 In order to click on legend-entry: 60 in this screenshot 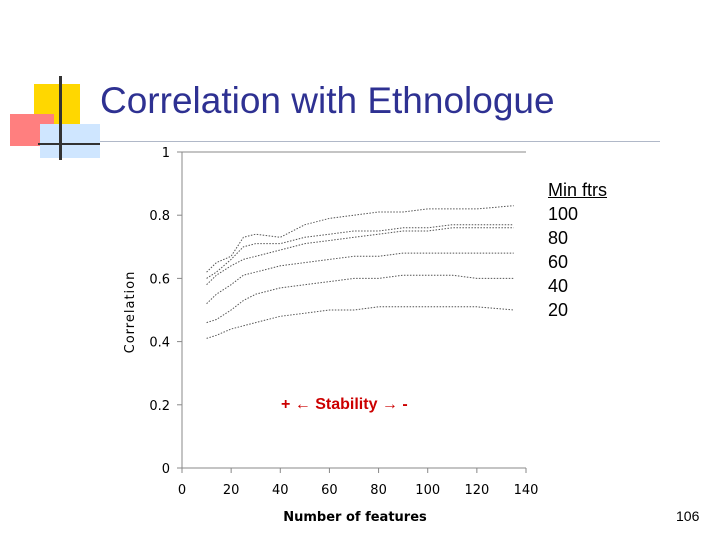, I will do `click(558, 262)`.